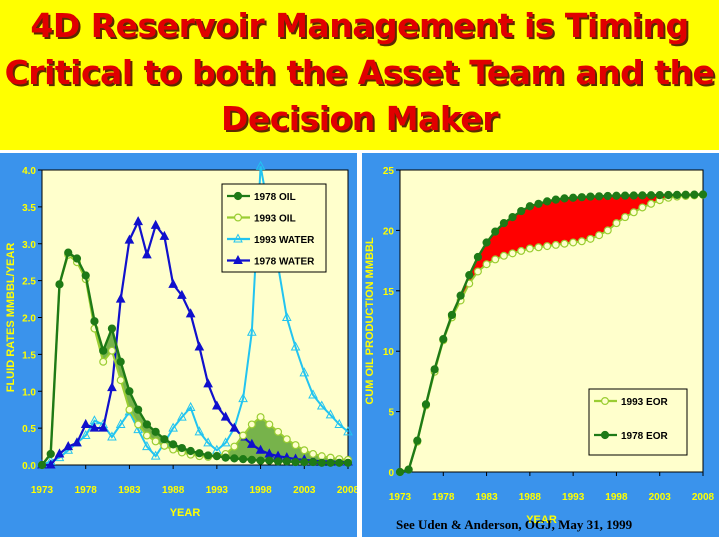  Describe the element at coordinates (389, 352) in the screenshot. I see `y-tick-label: 10` at that location.